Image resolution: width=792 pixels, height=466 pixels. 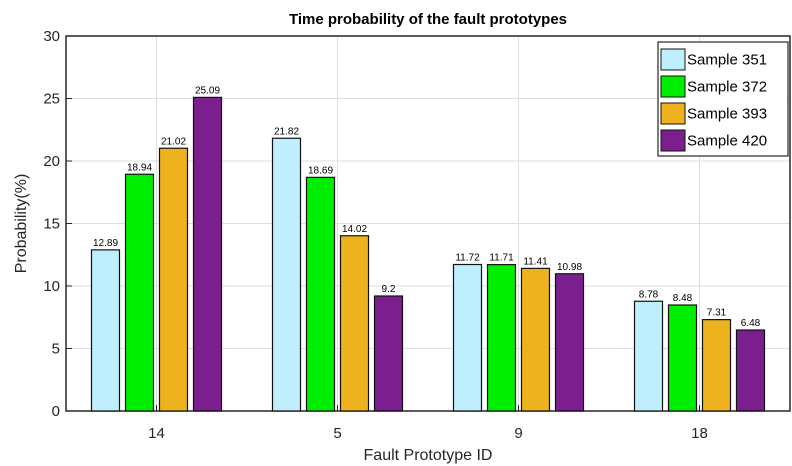 What do you see at coordinates (389, 289) in the screenshot?
I see `bar-value-label: 9.2` at bounding box center [389, 289].